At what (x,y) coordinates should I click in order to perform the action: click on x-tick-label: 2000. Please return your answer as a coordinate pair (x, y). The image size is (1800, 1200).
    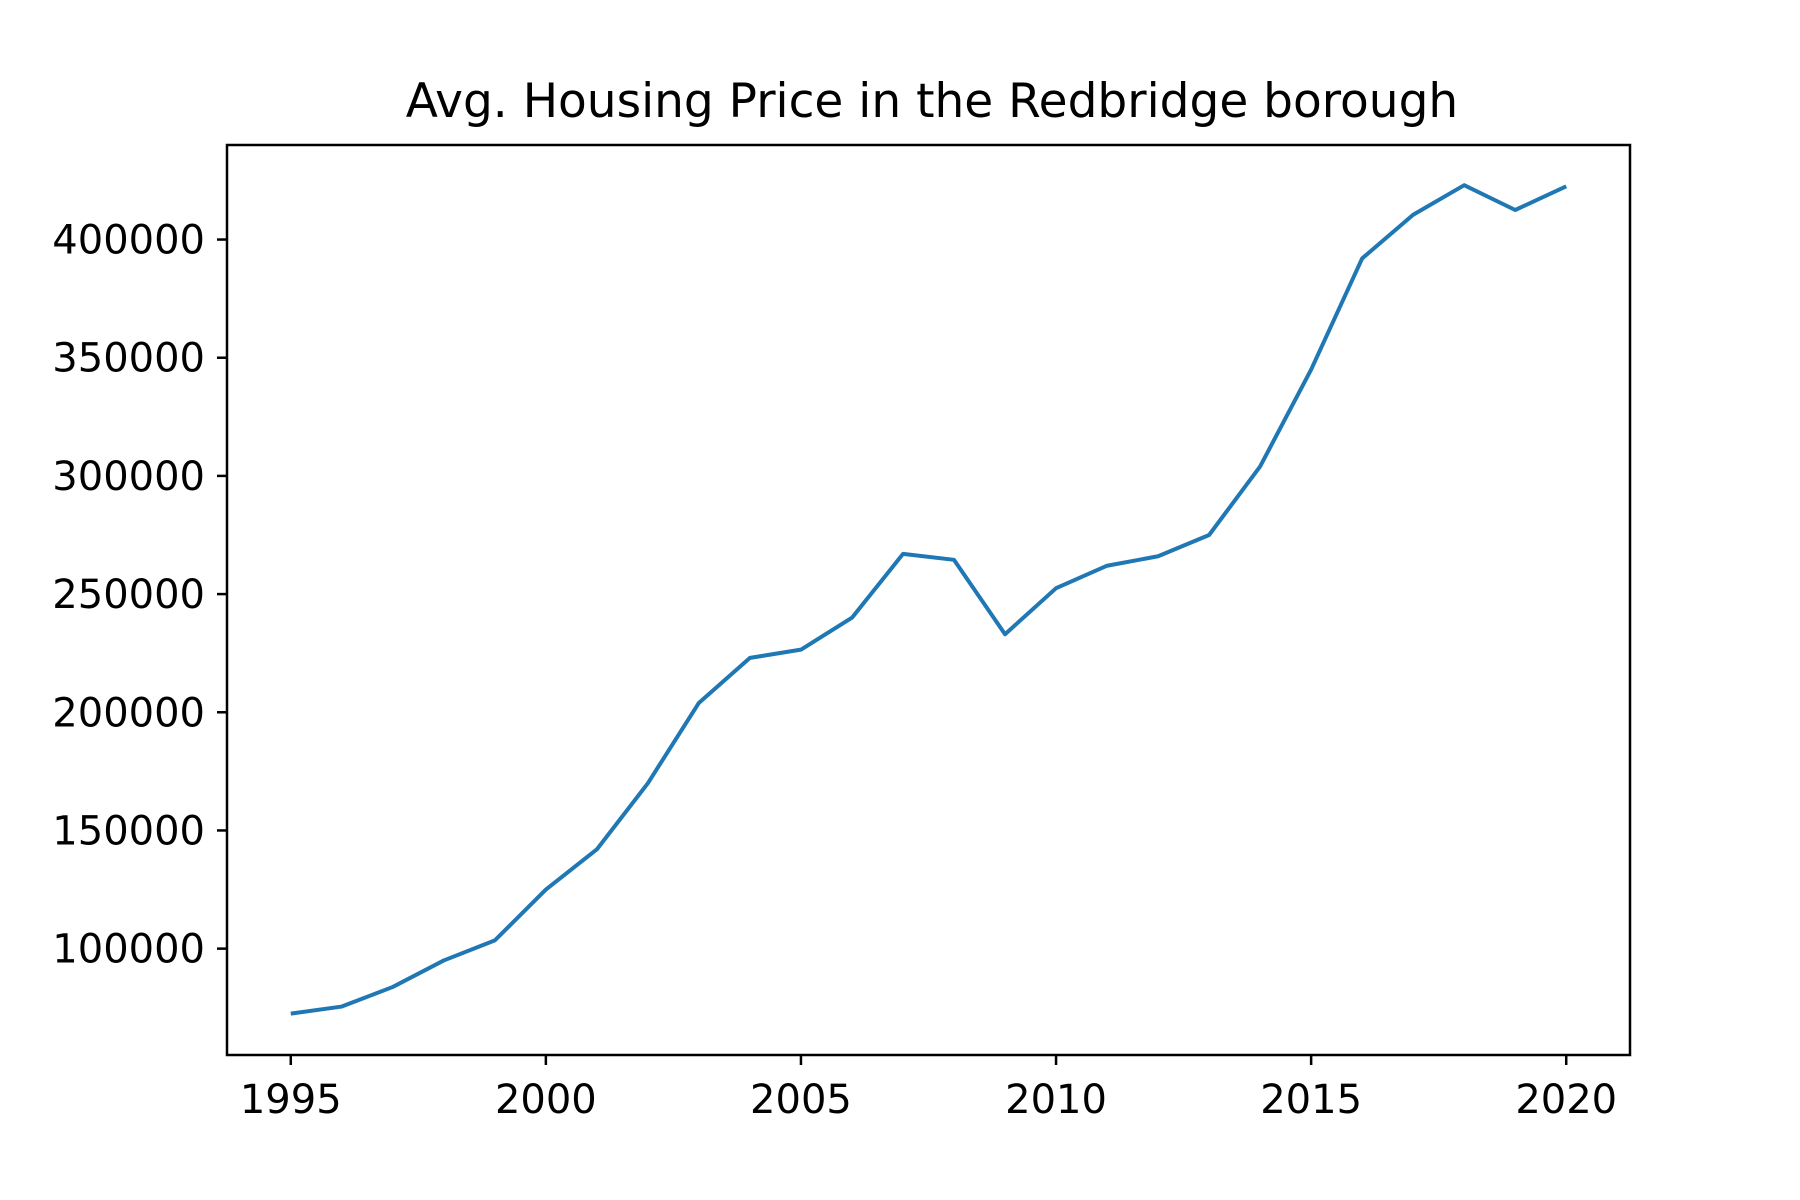
    Looking at the image, I should click on (546, 1100).